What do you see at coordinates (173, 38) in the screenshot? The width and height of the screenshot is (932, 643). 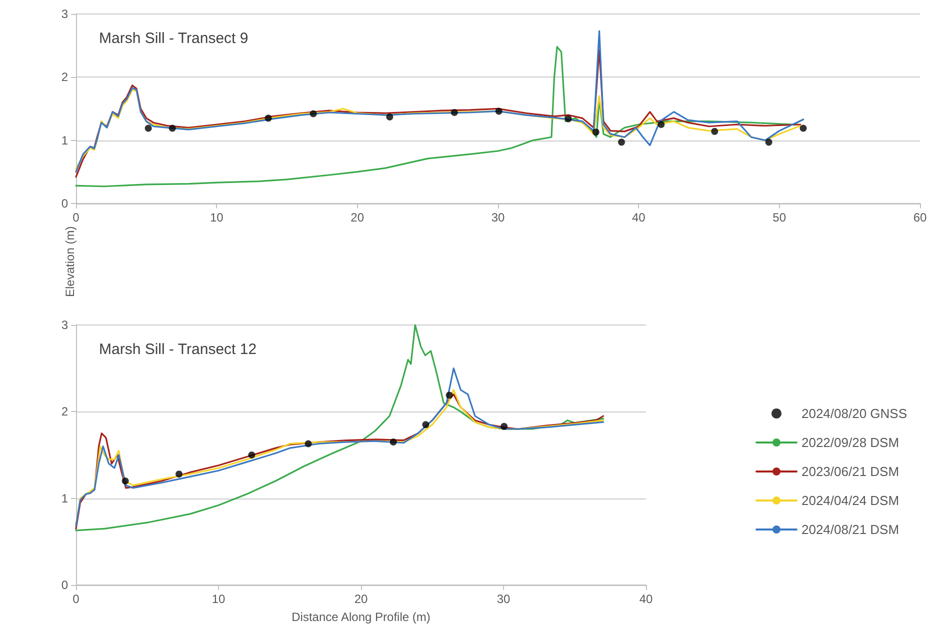 I see `text: Marsh Sill - Transect 9` at bounding box center [173, 38].